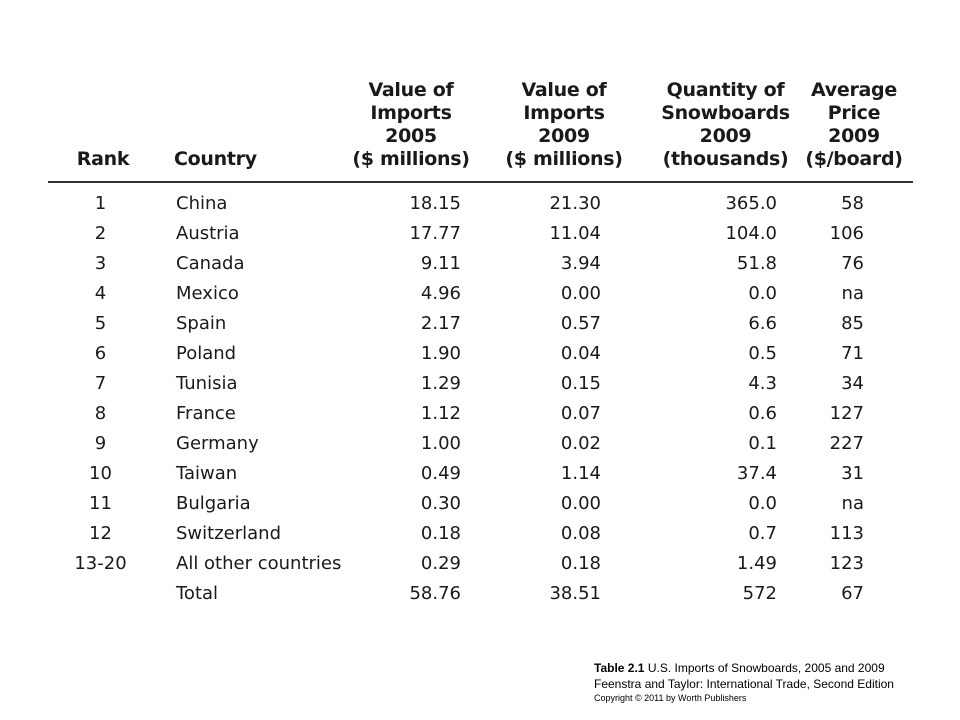 This screenshot has width=960, height=720. I want to click on quantity-cell: 0.1, so click(762, 443).